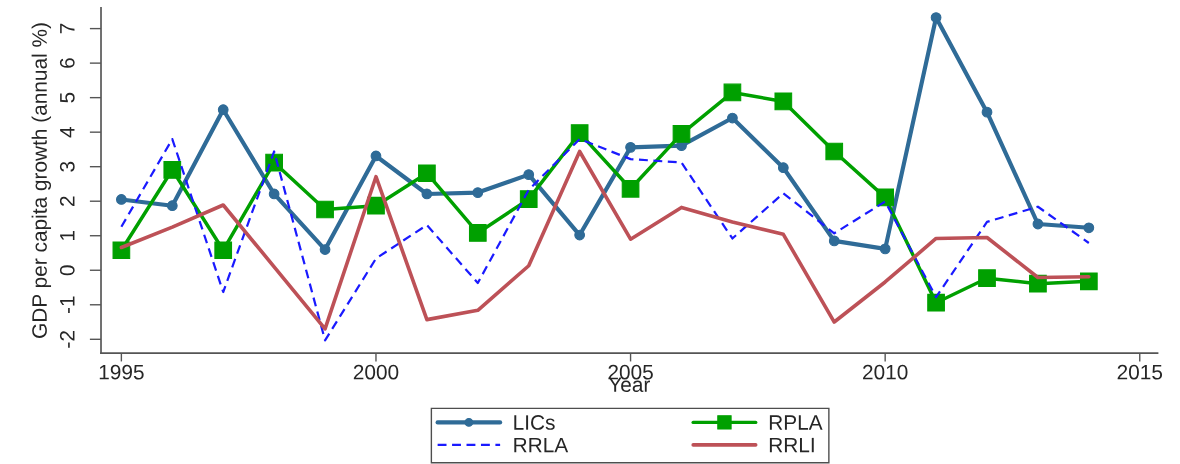 The height and width of the screenshot is (464, 1180). Describe the element at coordinates (541, 445) in the screenshot. I see `legend-label: RRLA` at that location.